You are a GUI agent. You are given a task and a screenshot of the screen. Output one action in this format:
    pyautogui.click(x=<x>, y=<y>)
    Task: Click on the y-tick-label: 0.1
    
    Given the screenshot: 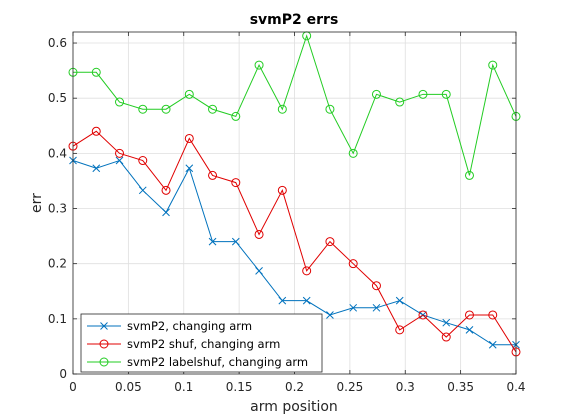 What is the action you would take?
    pyautogui.click(x=57, y=319)
    